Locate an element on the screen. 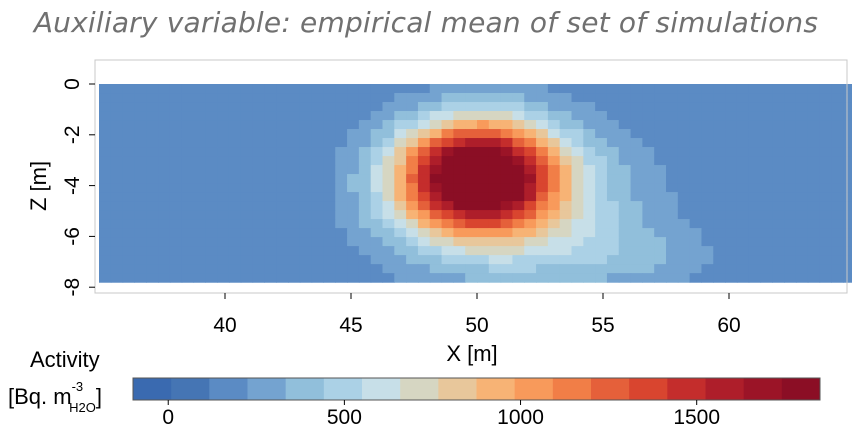  colorbar-label-line2: [Bq. m-3 H2O] is located at coordinates (55, 397).